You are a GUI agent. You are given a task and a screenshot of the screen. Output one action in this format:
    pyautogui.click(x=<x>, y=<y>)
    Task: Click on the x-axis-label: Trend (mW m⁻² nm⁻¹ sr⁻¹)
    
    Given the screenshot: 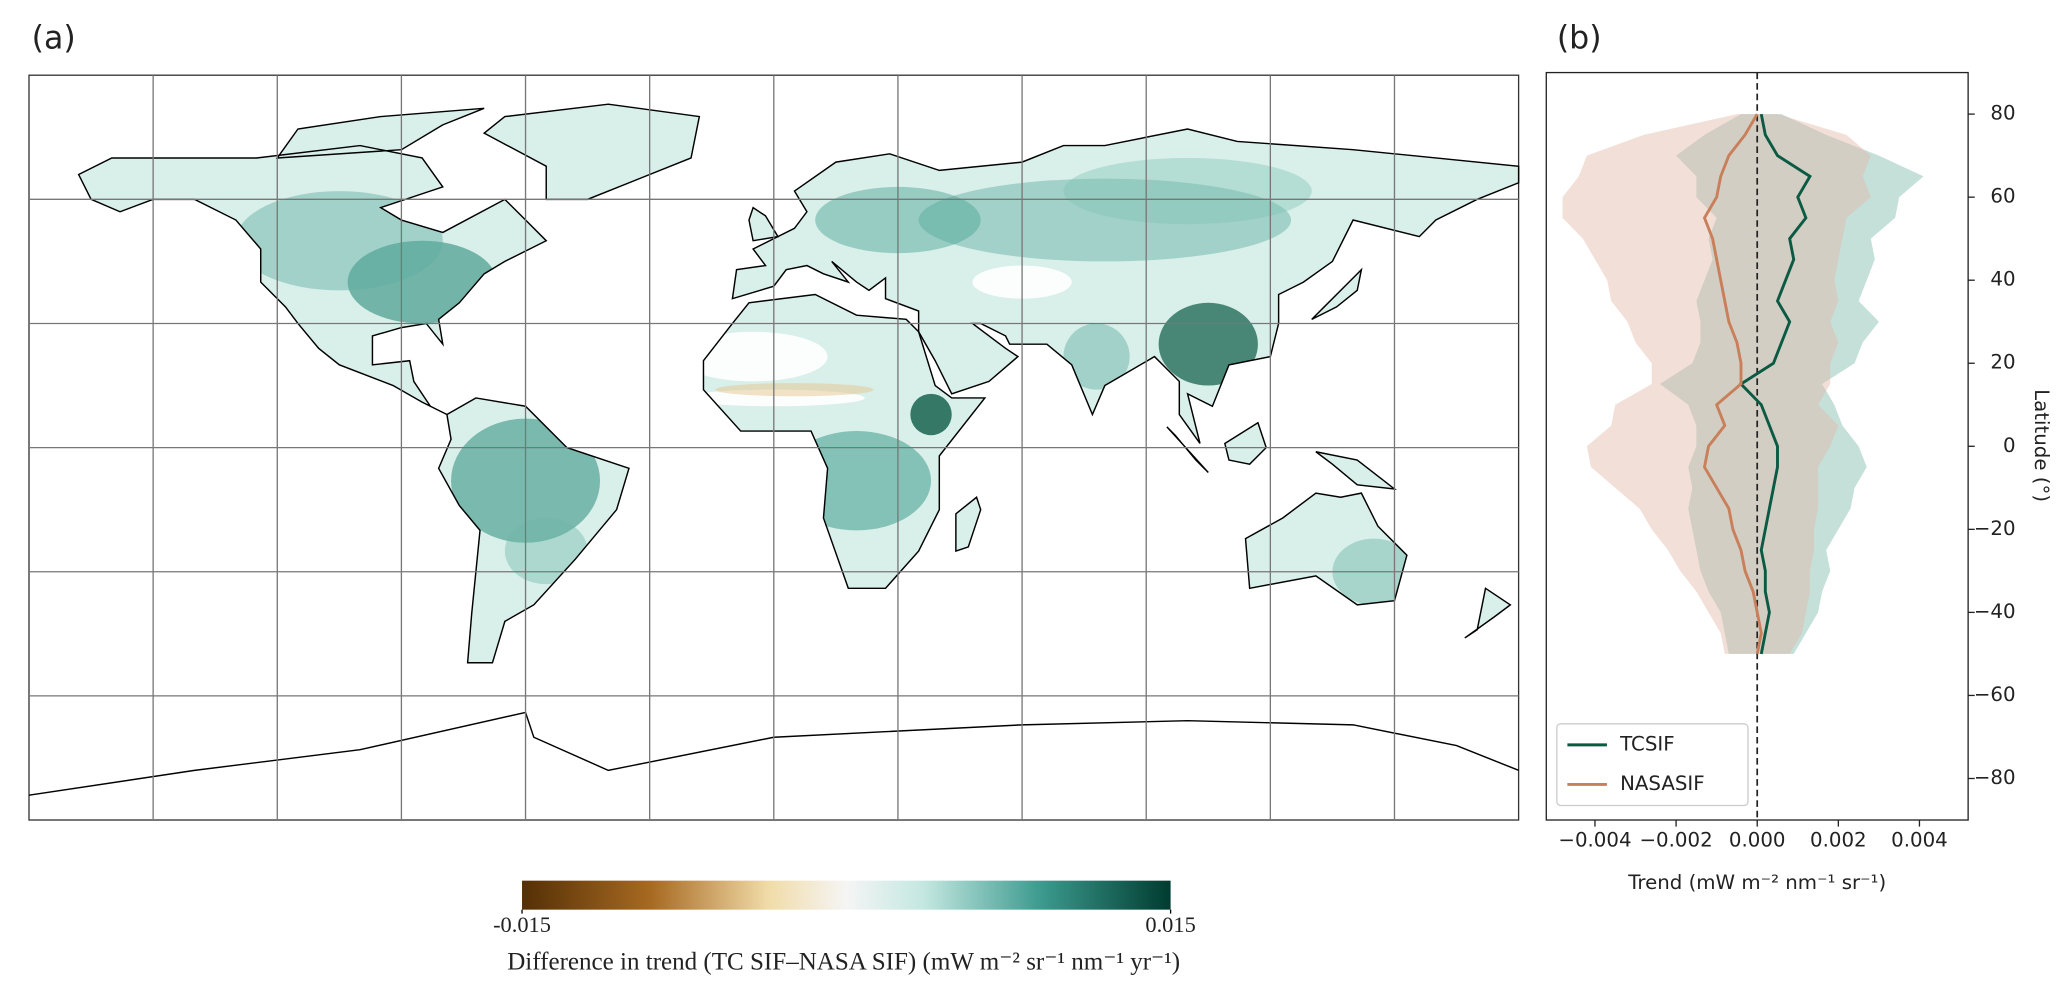 What is the action you would take?
    pyautogui.click(x=1756, y=882)
    